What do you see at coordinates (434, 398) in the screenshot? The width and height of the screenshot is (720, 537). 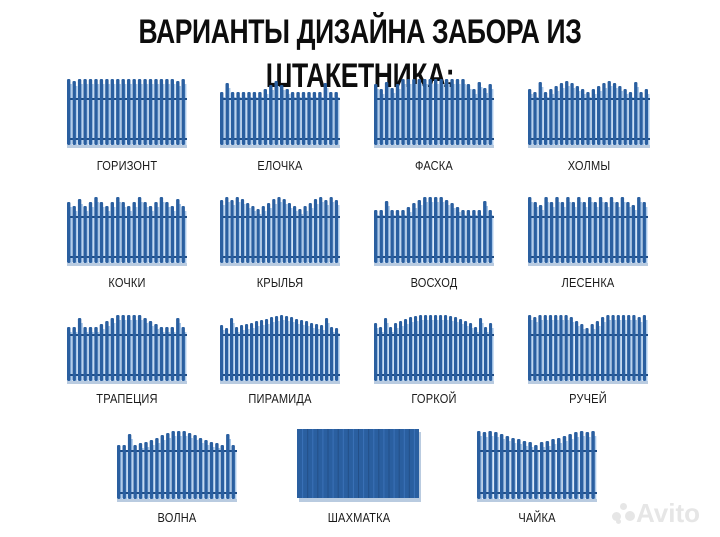 I see `fence-design-label: ГОРКОЙ` at bounding box center [434, 398].